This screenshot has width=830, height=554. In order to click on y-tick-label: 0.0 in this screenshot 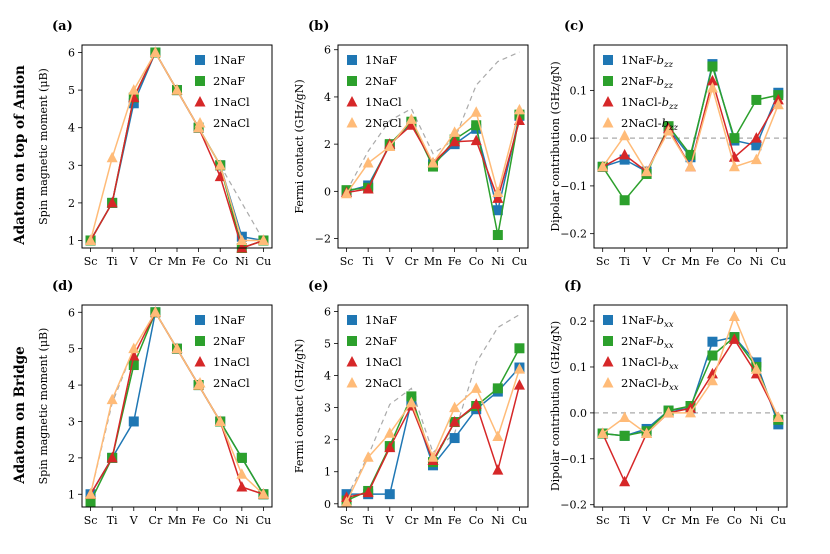, I will do `click(579, 413)`.